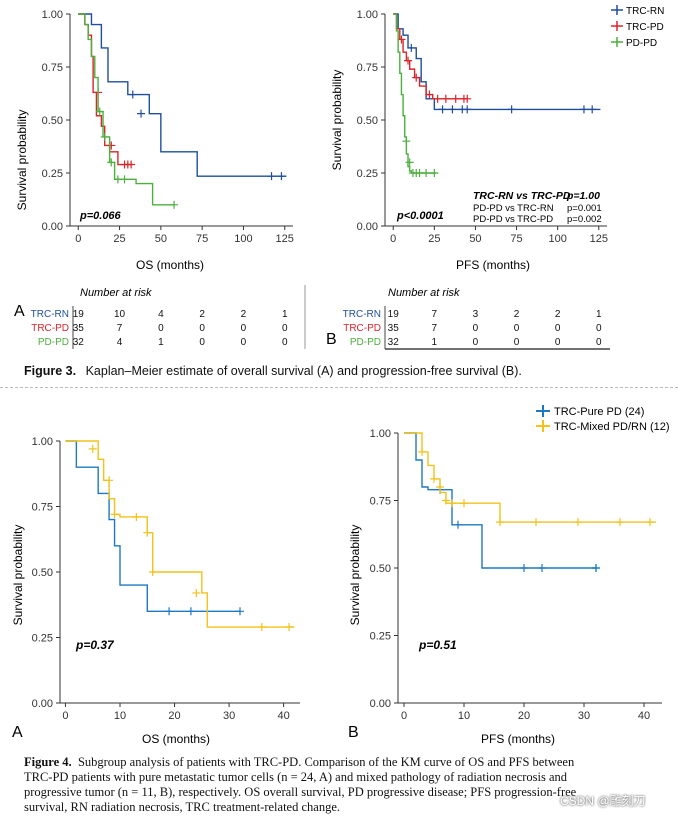  What do you see at coordinates (584, 208) in the screenshot?
I see `fig3b-comparison-row1-p: p=0.001` at bounding box center [584, 208].